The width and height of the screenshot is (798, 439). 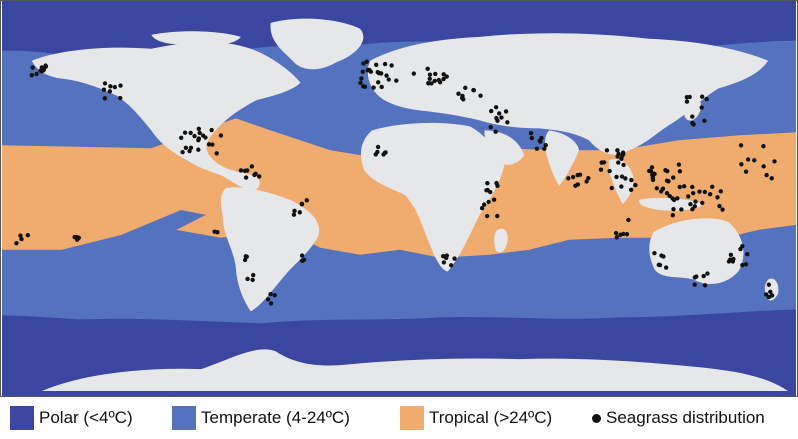 What do you see at coordinates (317, 44) in the screenshot?
I see `greenland` at bounding box center [317, 44].